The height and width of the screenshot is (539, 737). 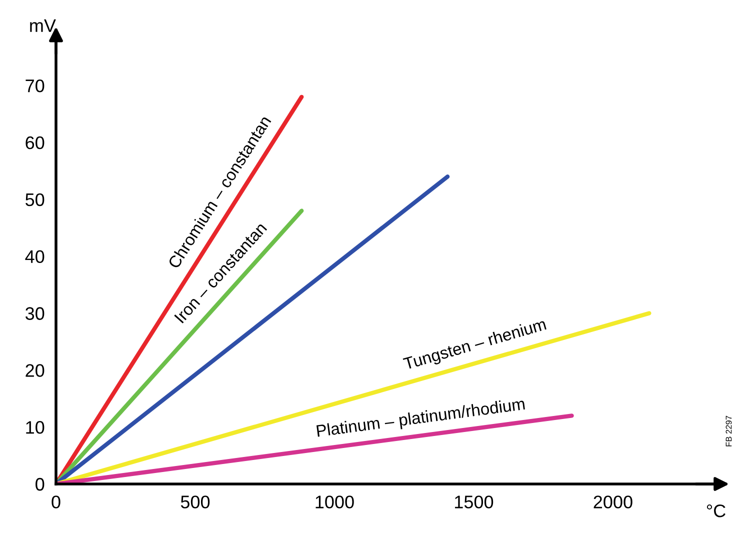 I want to click on text: Tungsten – rhenium, so click(x=475, y=346).